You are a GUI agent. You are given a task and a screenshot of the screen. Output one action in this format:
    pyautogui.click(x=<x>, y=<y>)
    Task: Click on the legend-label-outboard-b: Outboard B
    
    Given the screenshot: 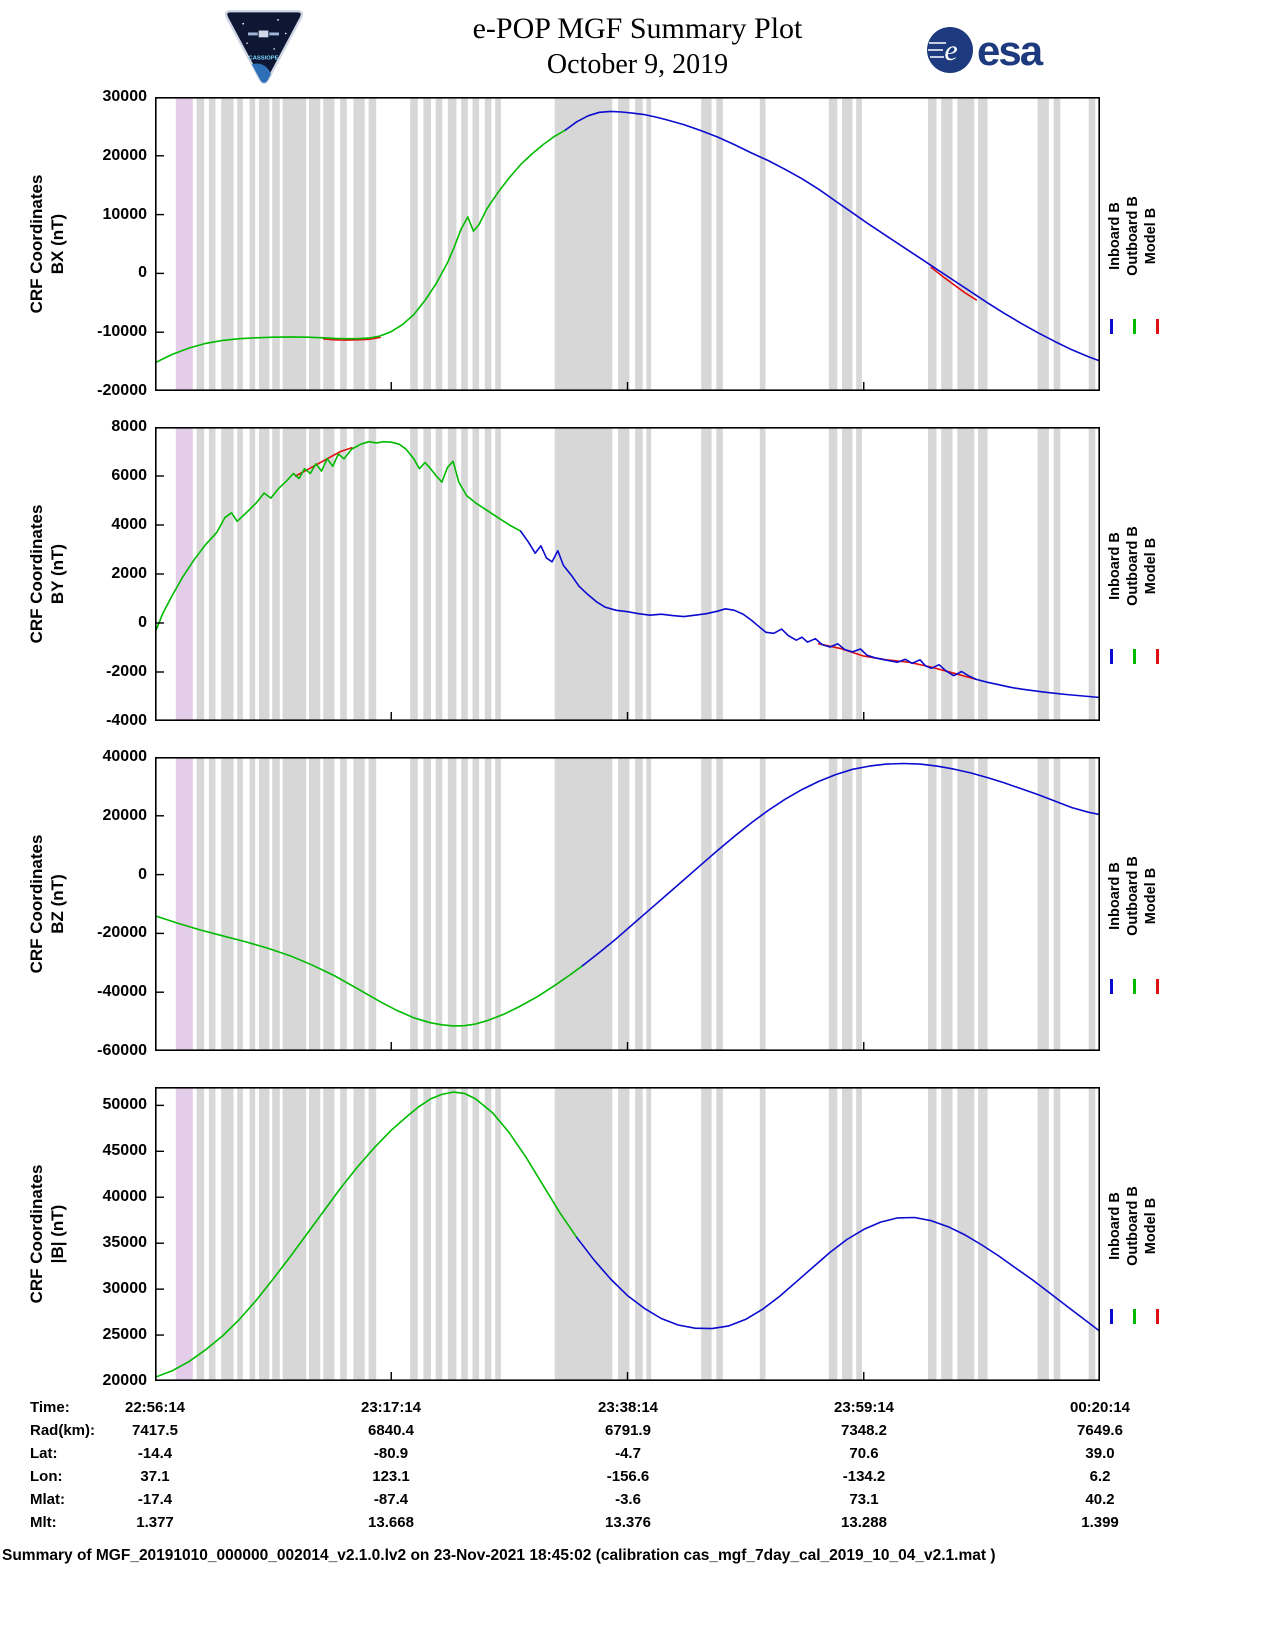 What is the action you would take?
    pyautogui.click(x=1133, y=566)
    